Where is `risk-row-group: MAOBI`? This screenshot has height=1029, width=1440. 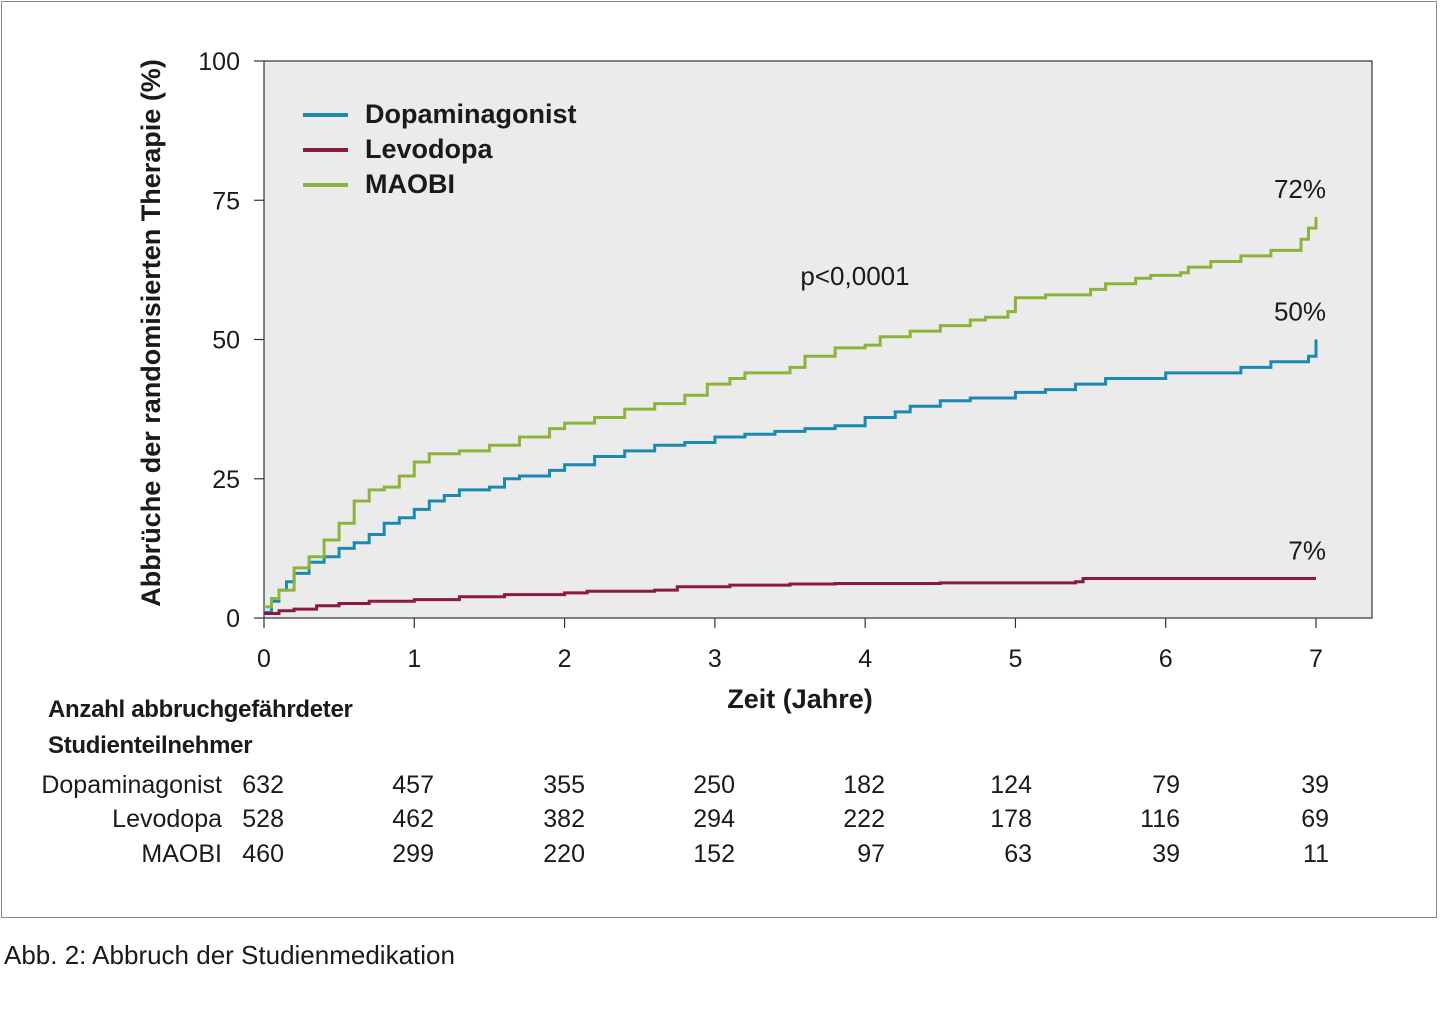
risk-row-group: MAOBI is located at coordinates (181, 854).